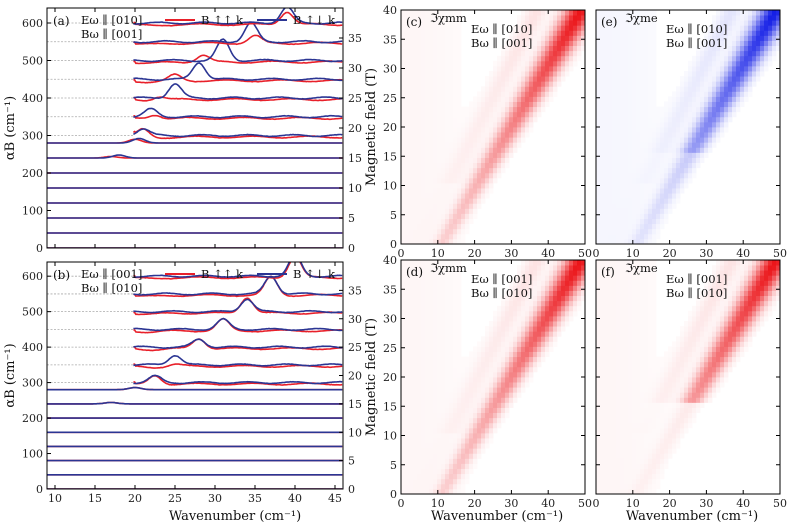  I want to click on polarization-e: Eω ∥ [001], so click(111, 274).